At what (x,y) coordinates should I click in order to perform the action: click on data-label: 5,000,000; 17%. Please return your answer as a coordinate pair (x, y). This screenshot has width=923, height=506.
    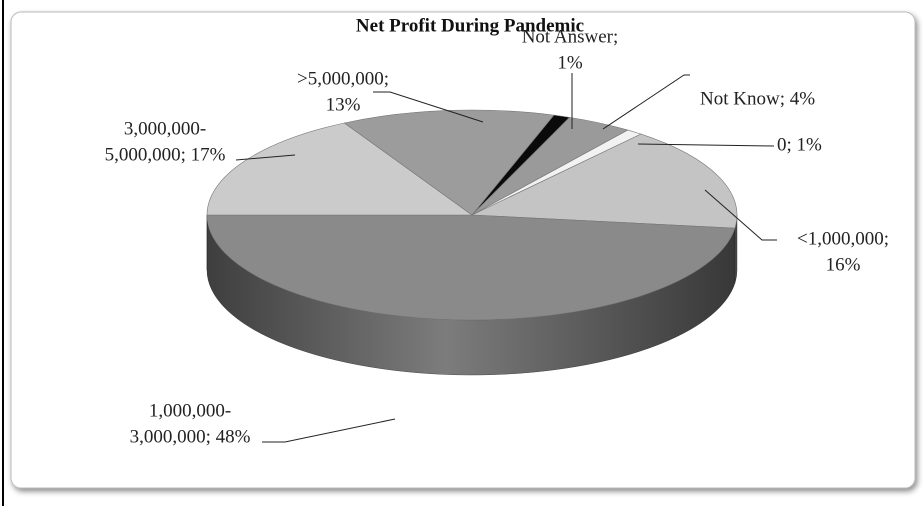
    Looking at the image, I should click on (165, 154).